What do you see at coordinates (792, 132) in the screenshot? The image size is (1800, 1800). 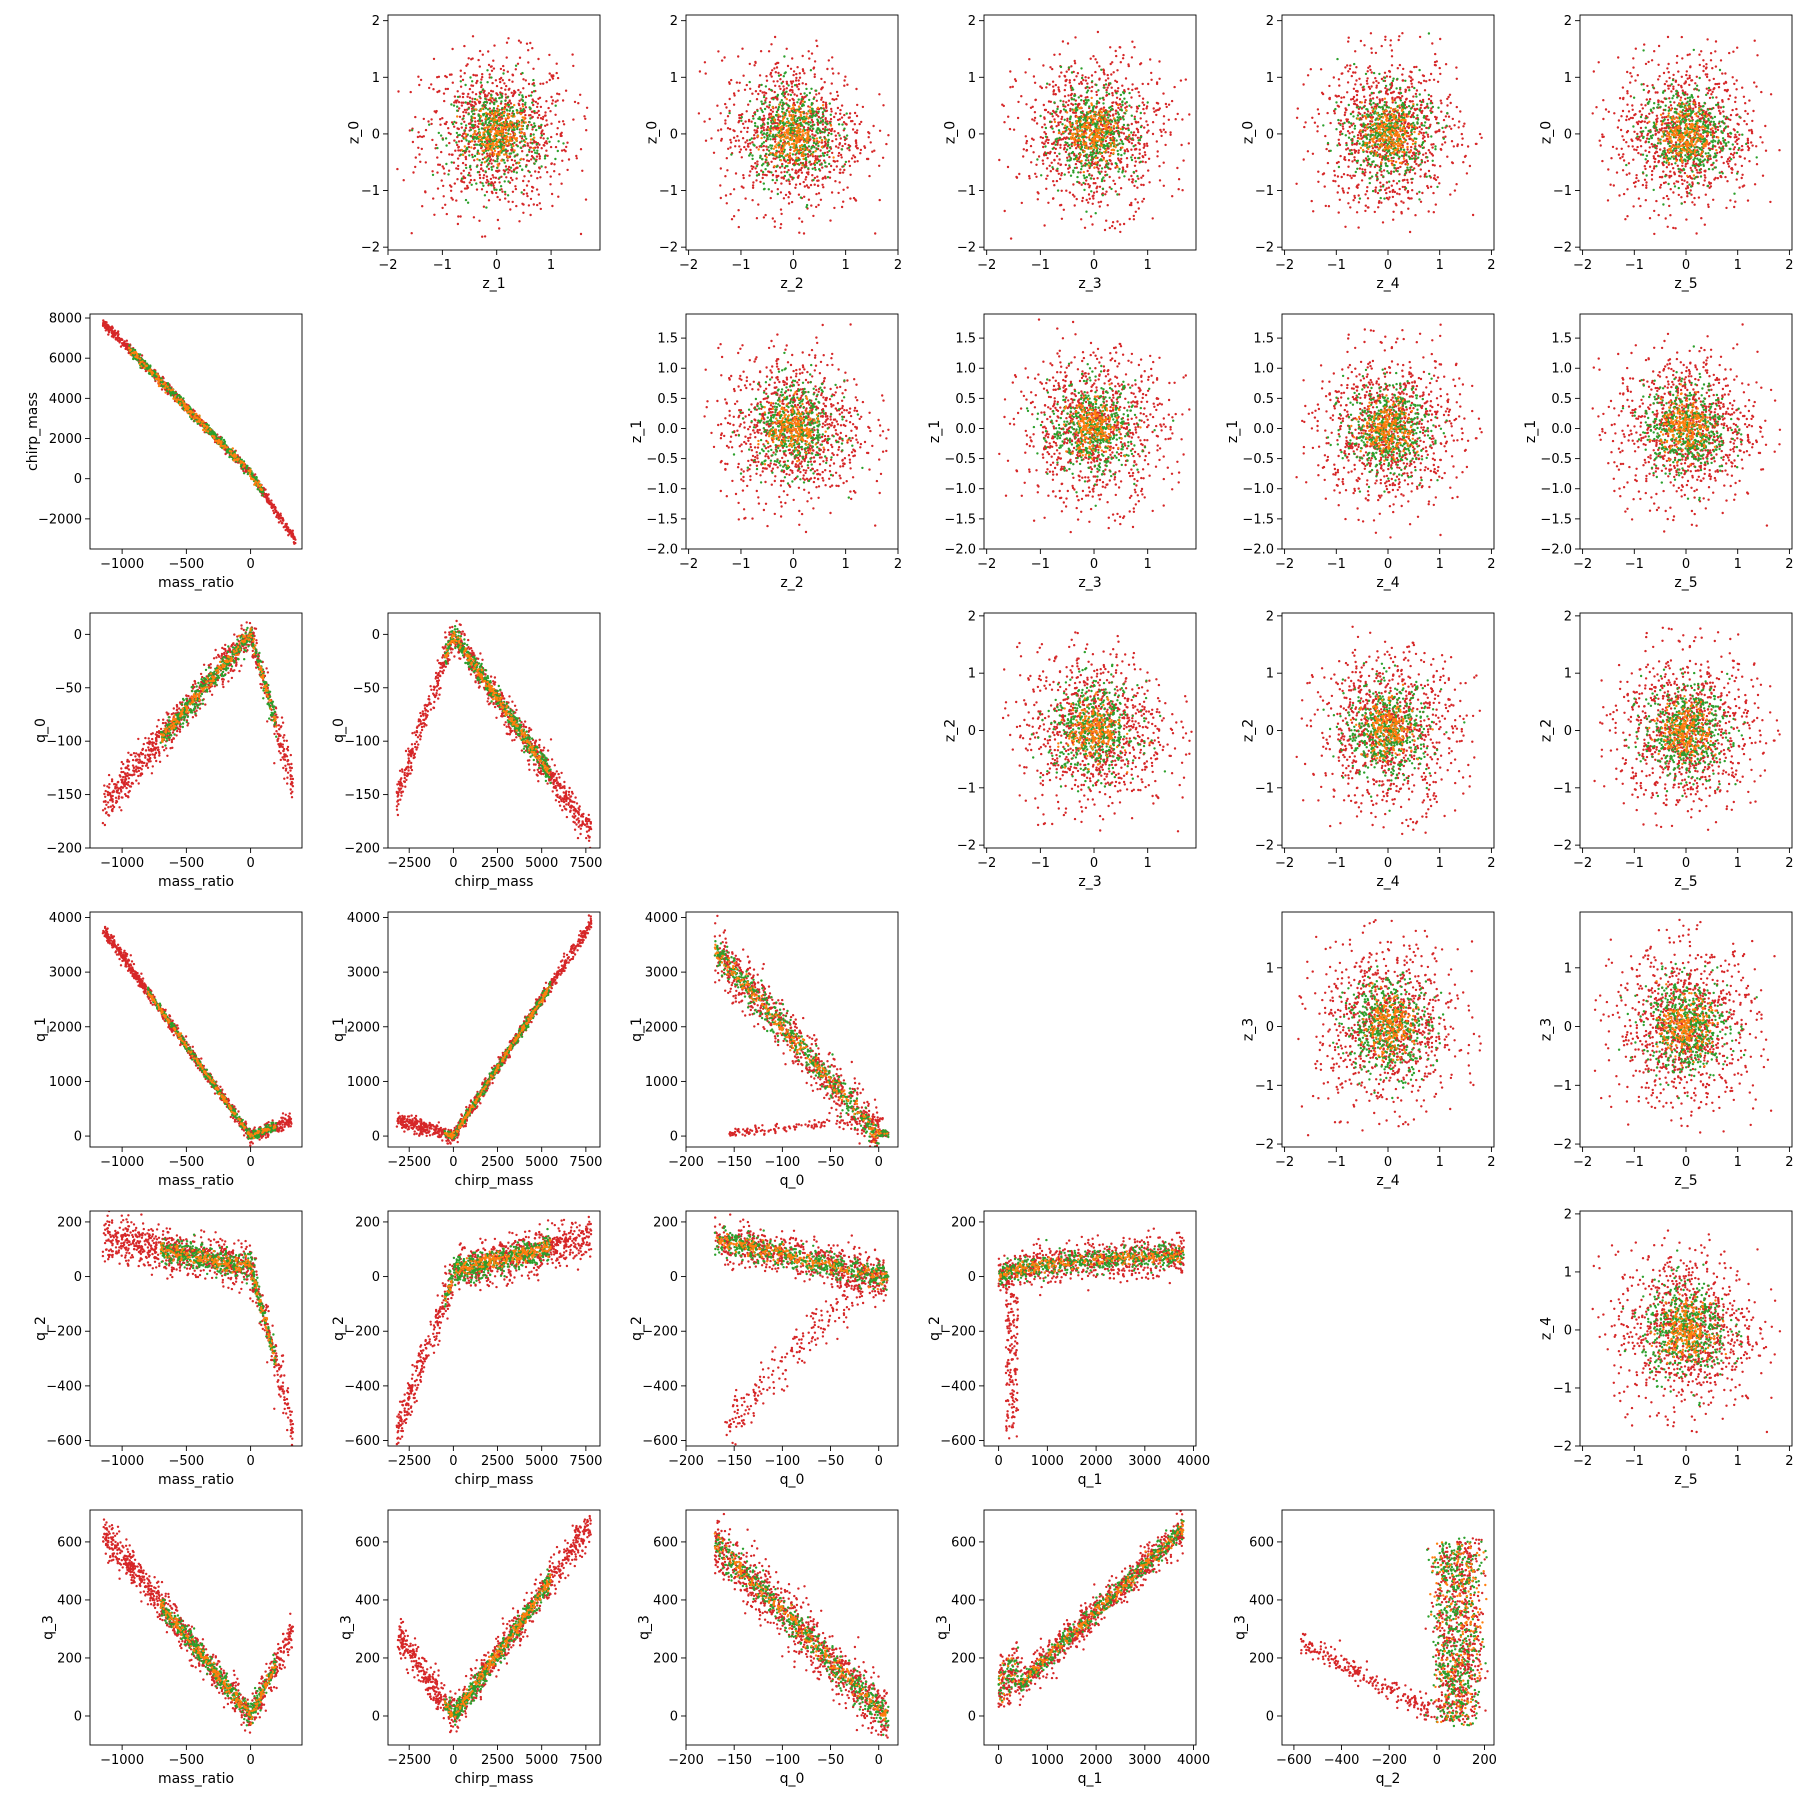 I see `axes-frame` at bounding box center [792, 132].